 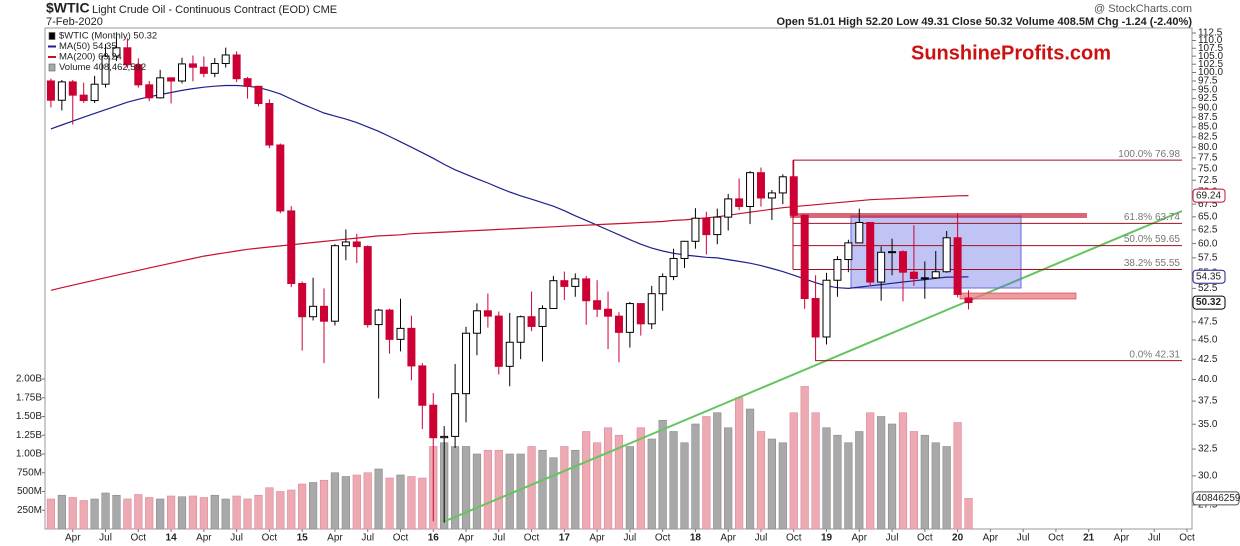 I want to click on y2-tick-label: 1.50B, so click(x=29, y=416).